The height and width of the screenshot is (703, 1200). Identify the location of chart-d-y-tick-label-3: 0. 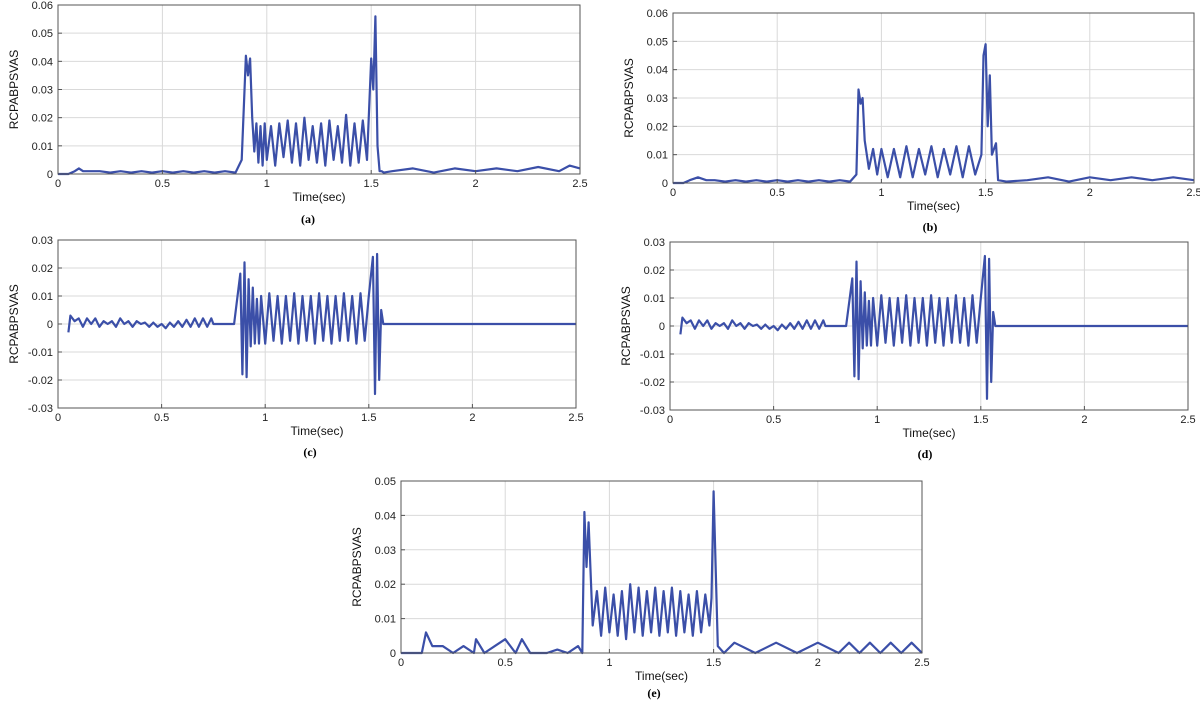
(662, 327).